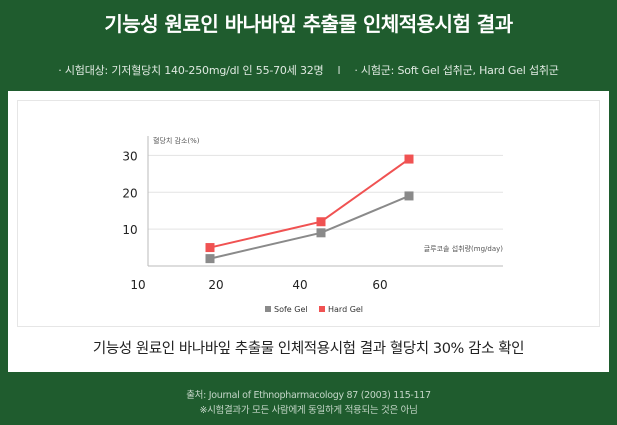 This screenshot has height=425, width=617. I want to click on x-tick-label: 20, so click(215, 285).